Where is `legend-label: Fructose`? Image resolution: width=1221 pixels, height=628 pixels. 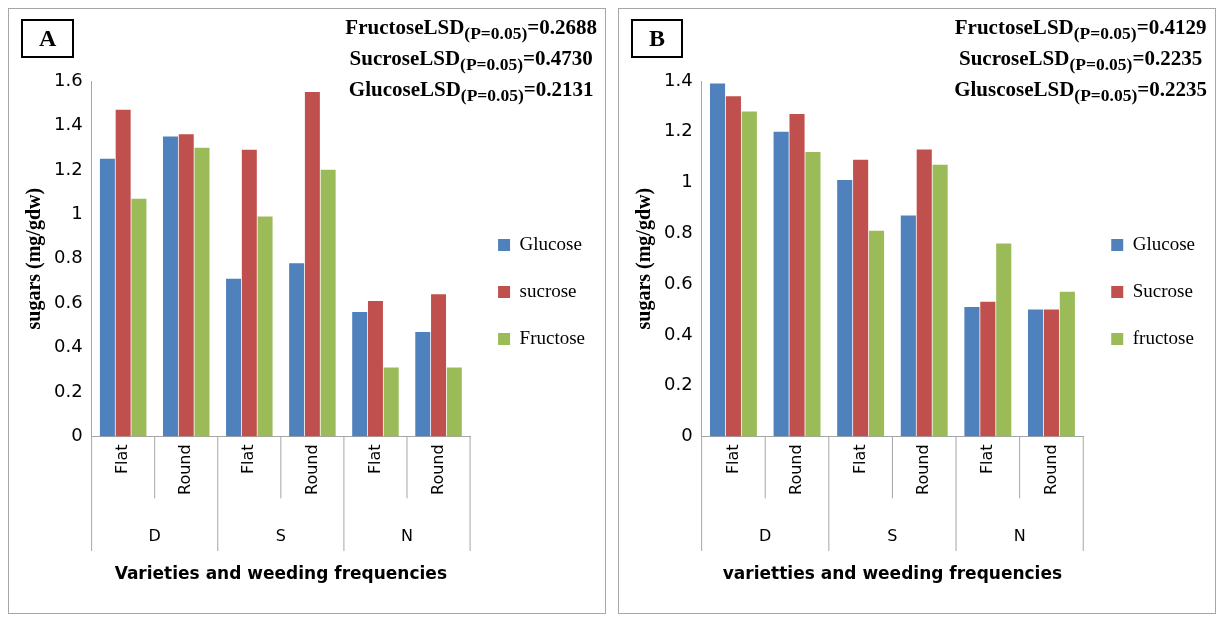
legend-label: Fructose is located at coordinates (552, 337).